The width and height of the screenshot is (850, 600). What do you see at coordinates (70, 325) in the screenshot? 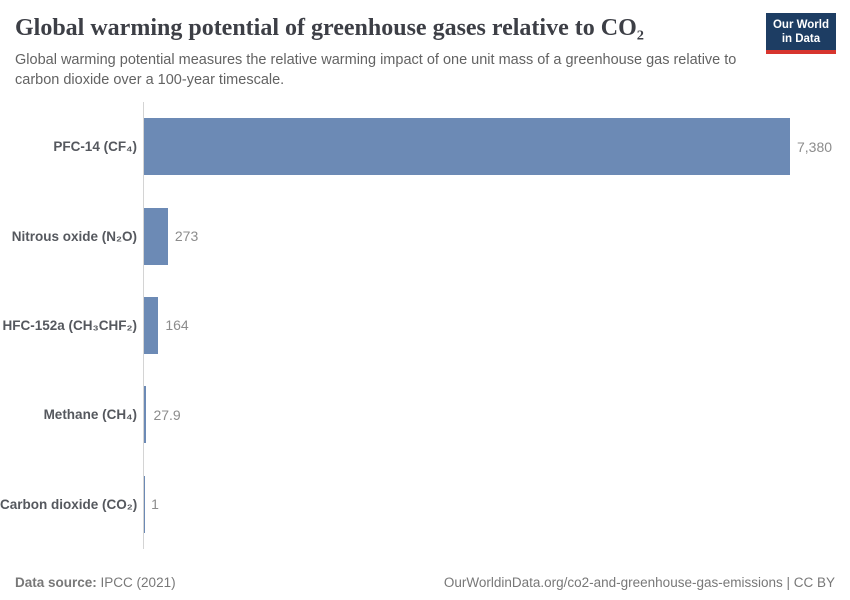
I see `category-label: HFC-152a (CH₃CHF₂)` at bounding box center [70, 325].